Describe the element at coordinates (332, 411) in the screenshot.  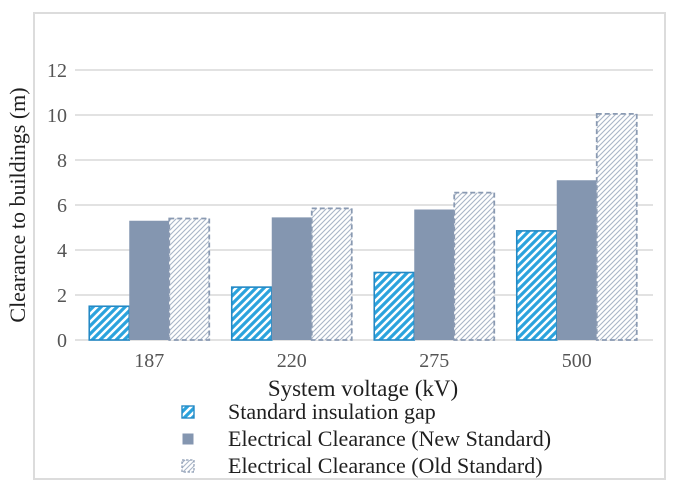
I see `legend-label: Standard insulation gap` at that location.